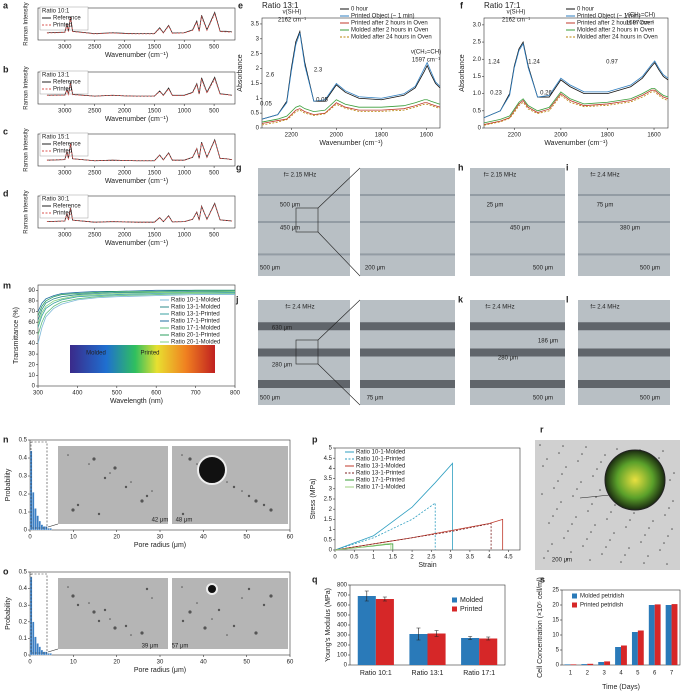 This screenshot has width=685, height=695. I want to click on image-label: 200 μm, so click(375, 269).